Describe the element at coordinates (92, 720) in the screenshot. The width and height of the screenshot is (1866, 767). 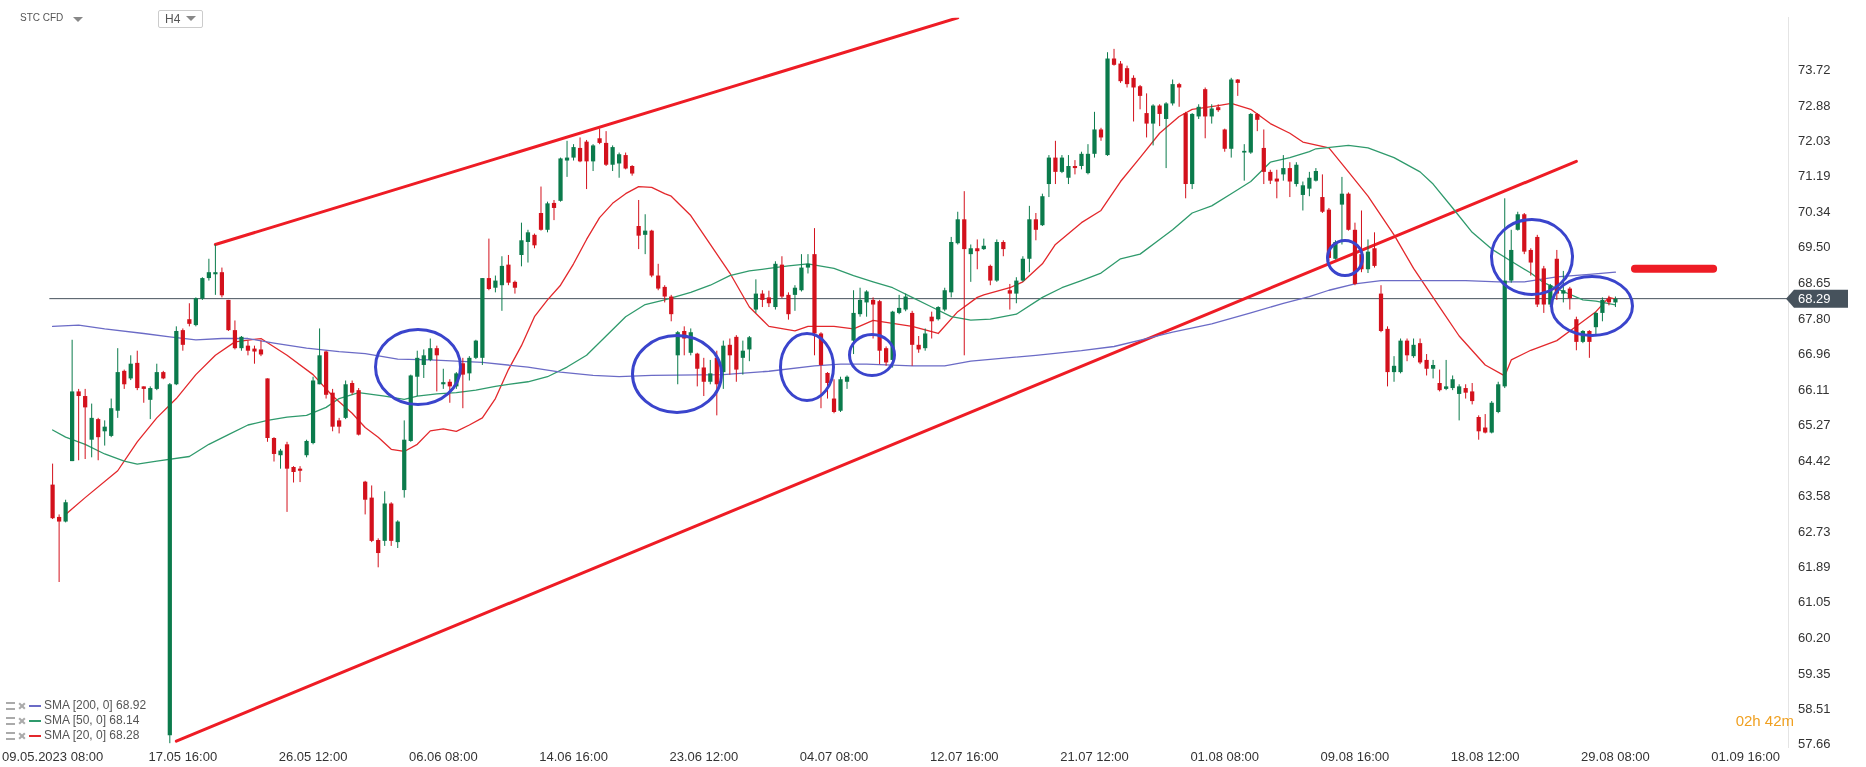
I see `legend-label: SMA [50, 0] 68.14` at that location.